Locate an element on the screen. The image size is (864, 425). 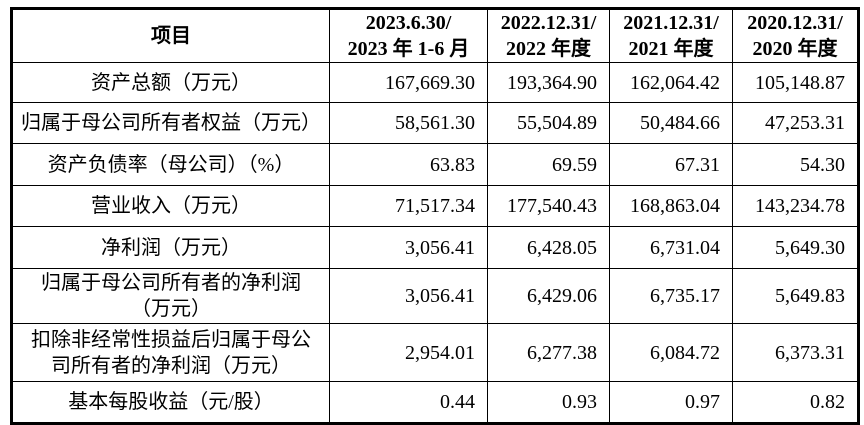
cell-value: 168,863.04 is located at coordinates (671, 206).